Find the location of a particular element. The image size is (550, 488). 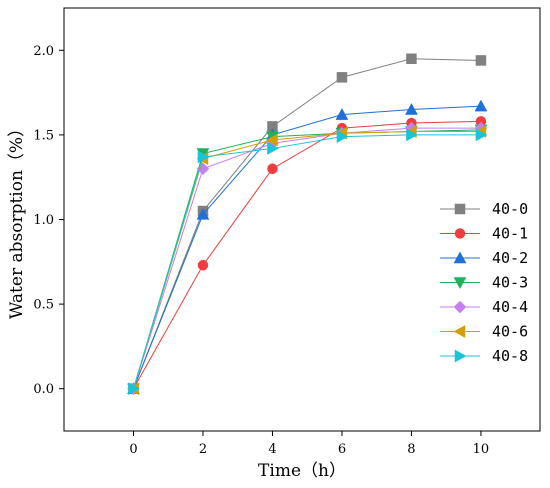

legend-label: 40-4 is located at coordinates (510, 307).